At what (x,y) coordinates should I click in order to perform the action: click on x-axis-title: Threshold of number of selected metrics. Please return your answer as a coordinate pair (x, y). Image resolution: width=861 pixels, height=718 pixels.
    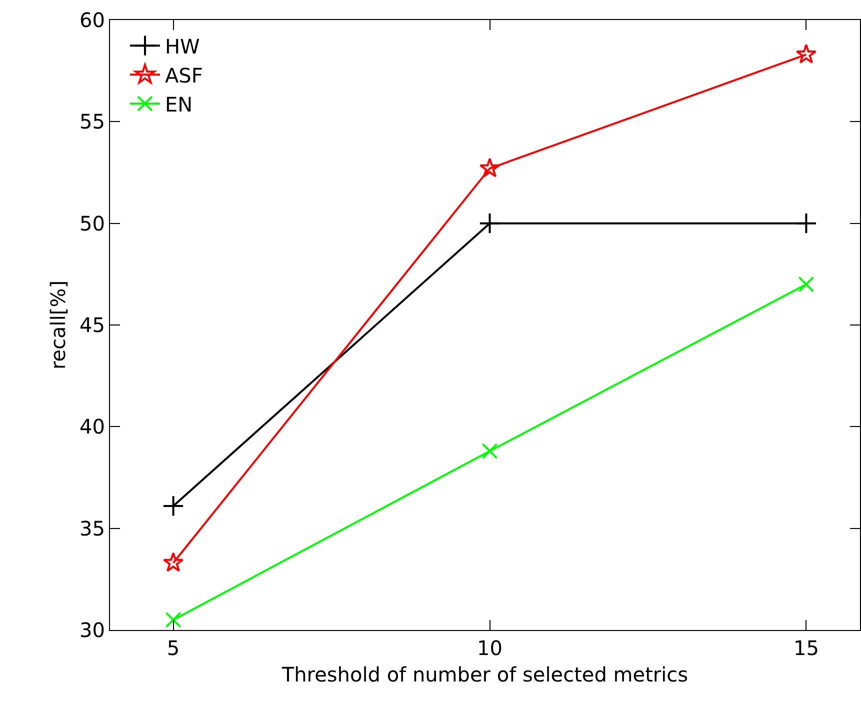
    Looking at the image, I should click on (484, 674).